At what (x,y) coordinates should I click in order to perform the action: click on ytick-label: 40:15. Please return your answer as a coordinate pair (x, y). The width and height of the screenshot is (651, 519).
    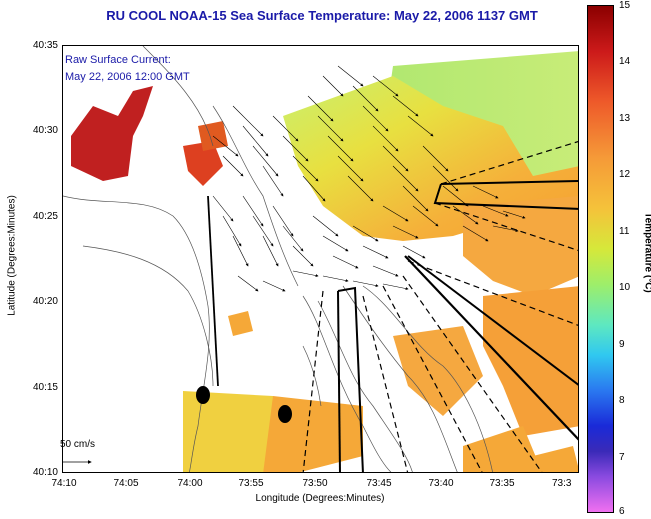
    Looking at the image, I should click on (45, 387).